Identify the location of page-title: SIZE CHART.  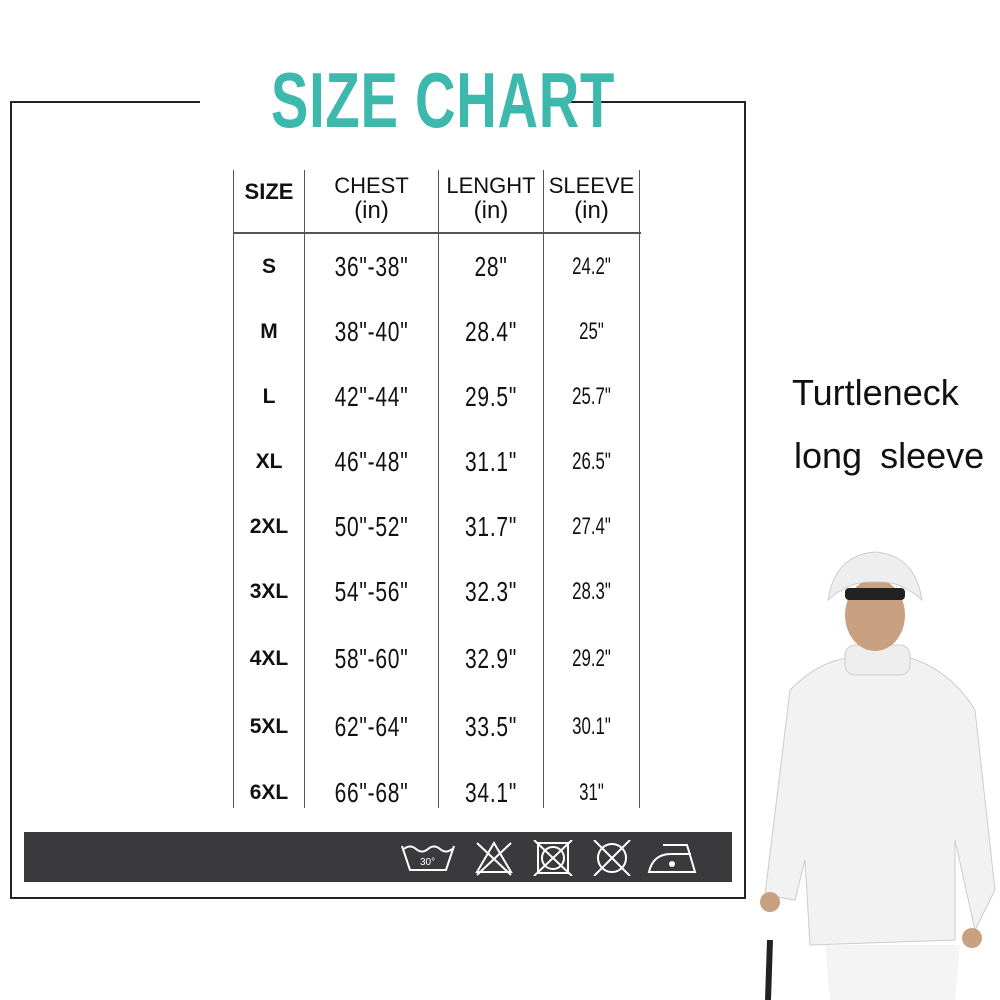
(409, 100).